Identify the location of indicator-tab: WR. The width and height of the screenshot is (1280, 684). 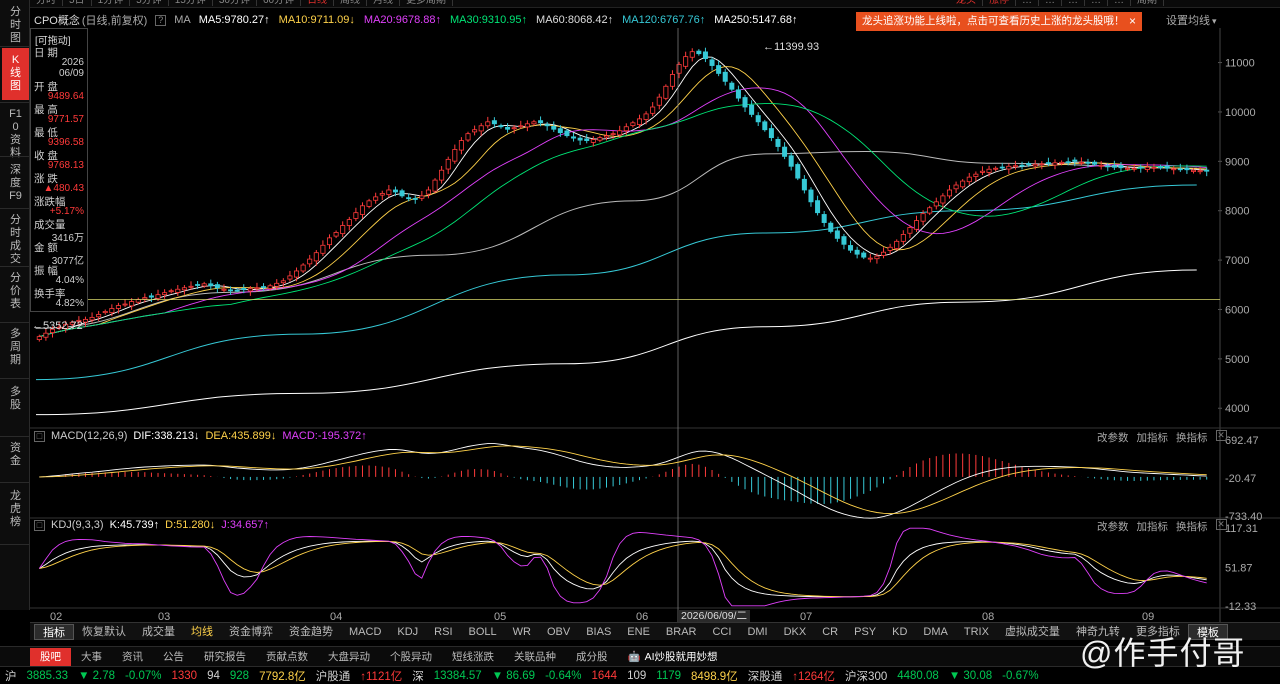
(521, 631).